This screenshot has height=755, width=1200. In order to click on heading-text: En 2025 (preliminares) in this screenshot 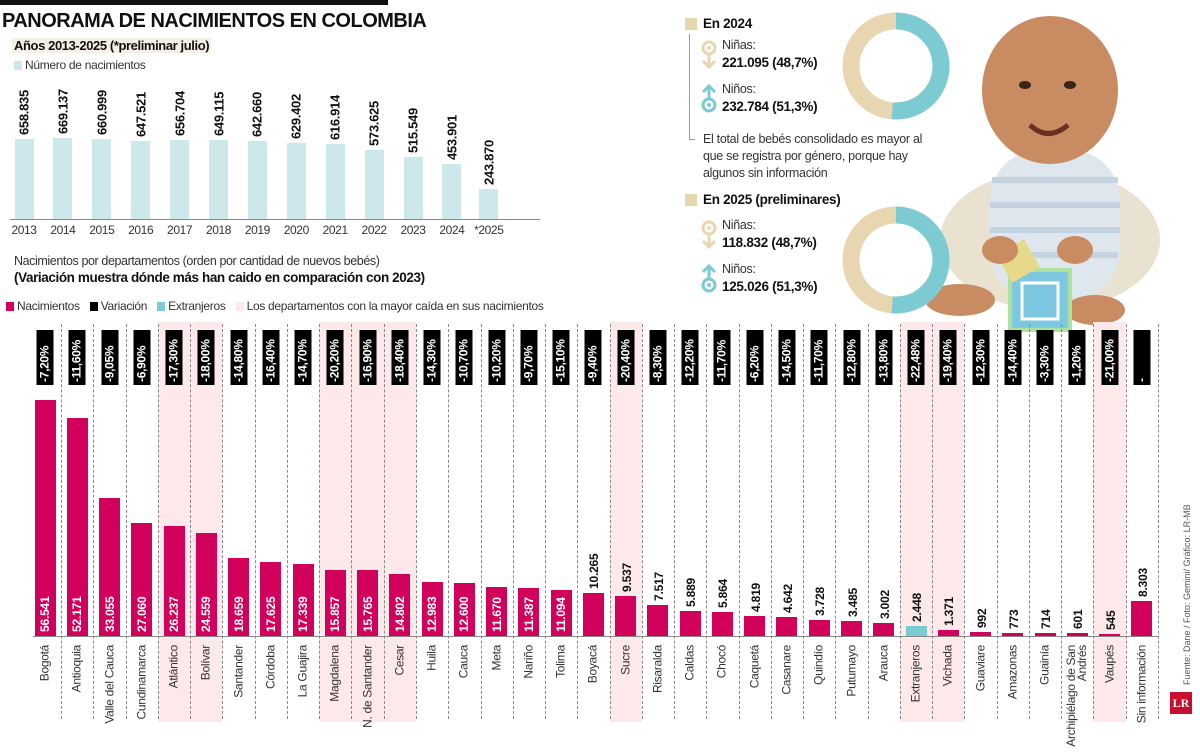, I will do `click(772, 199)`.